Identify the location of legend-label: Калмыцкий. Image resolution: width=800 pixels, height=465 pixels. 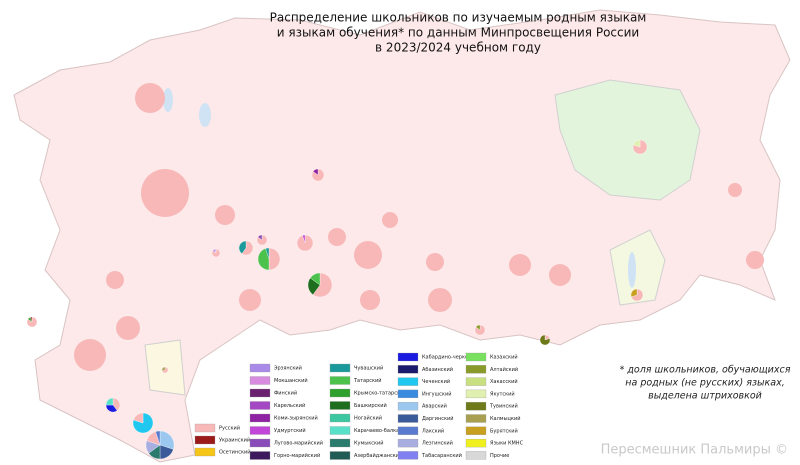
(505, 418).